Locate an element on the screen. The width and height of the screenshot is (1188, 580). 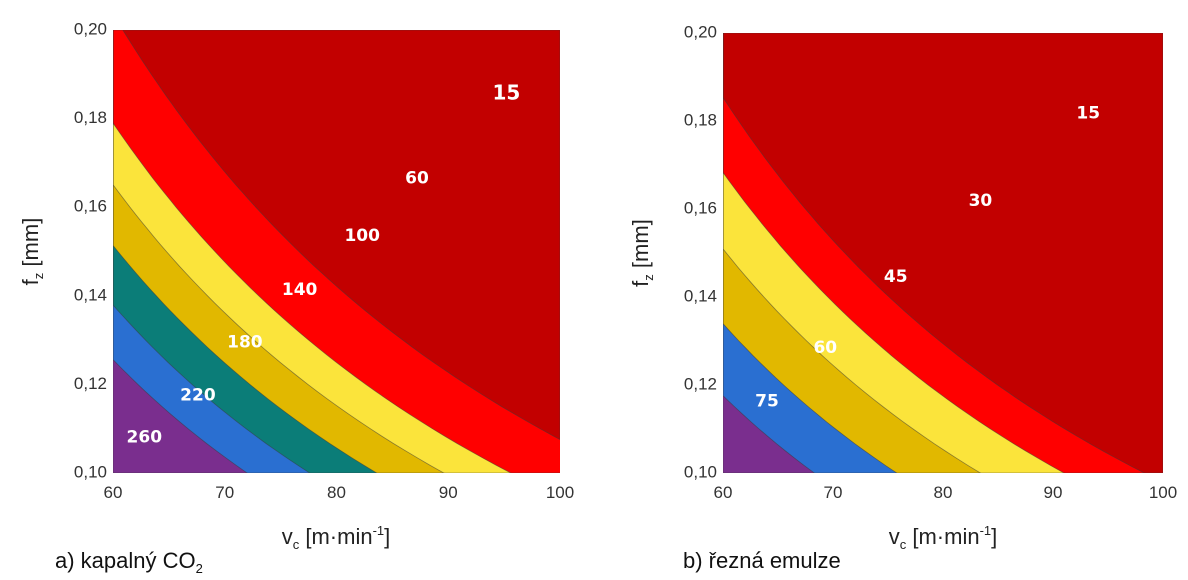
contour-label: 75 is located at coordinates (767, 401).